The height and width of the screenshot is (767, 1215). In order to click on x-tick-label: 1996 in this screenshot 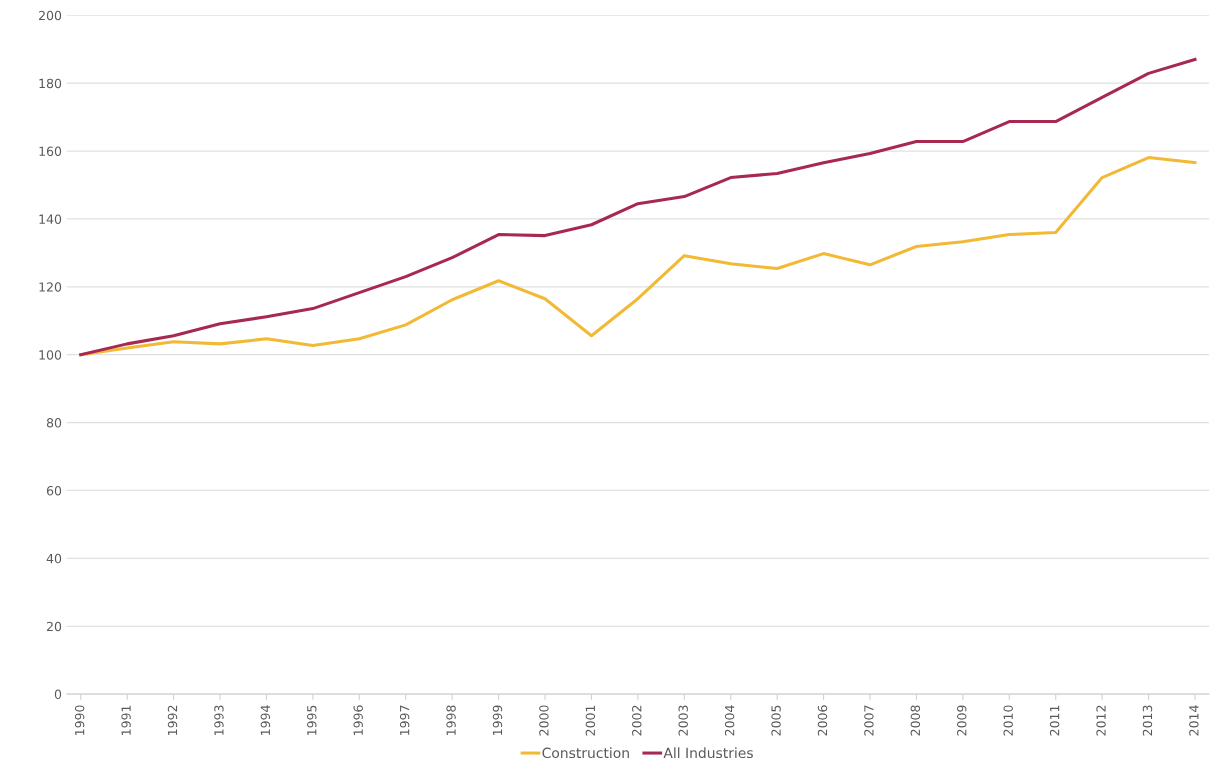, I will do `click(358, 720)`.